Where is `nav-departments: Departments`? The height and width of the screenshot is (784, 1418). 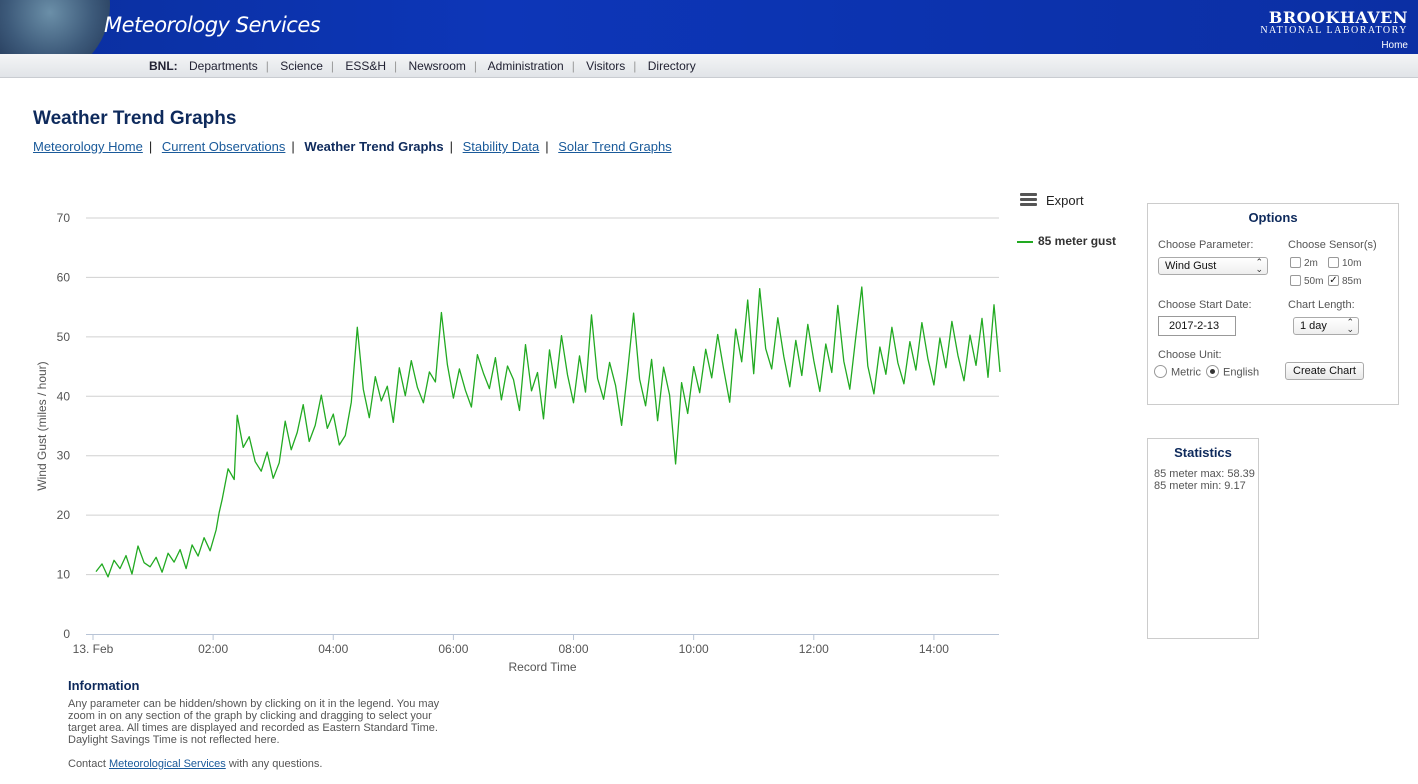 nav-departments: Departments is located at coordinates (223, 66).